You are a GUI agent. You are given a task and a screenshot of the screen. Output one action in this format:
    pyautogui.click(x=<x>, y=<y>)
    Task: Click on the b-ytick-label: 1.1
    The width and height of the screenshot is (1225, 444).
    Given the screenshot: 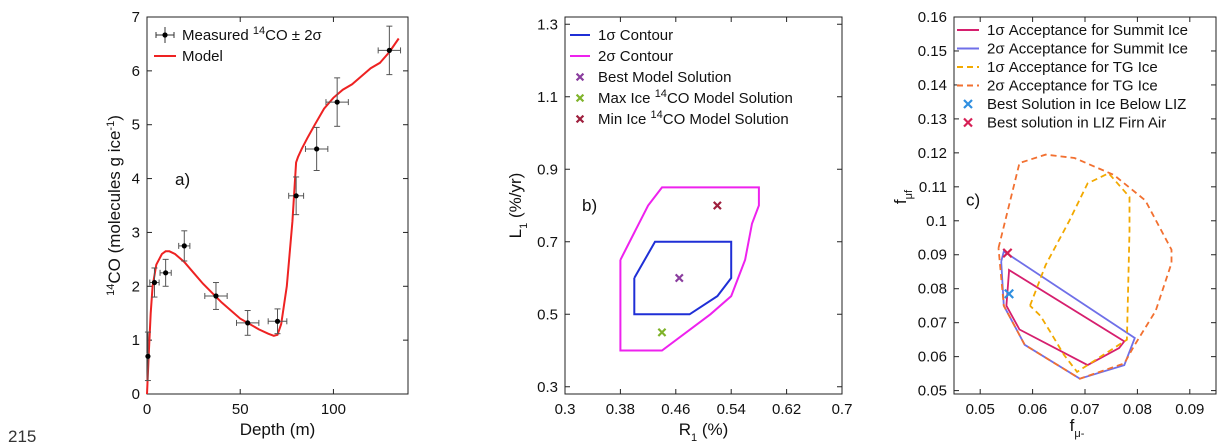 What is the action you would take?
    pyautogui.click(x=547, y=97)
    